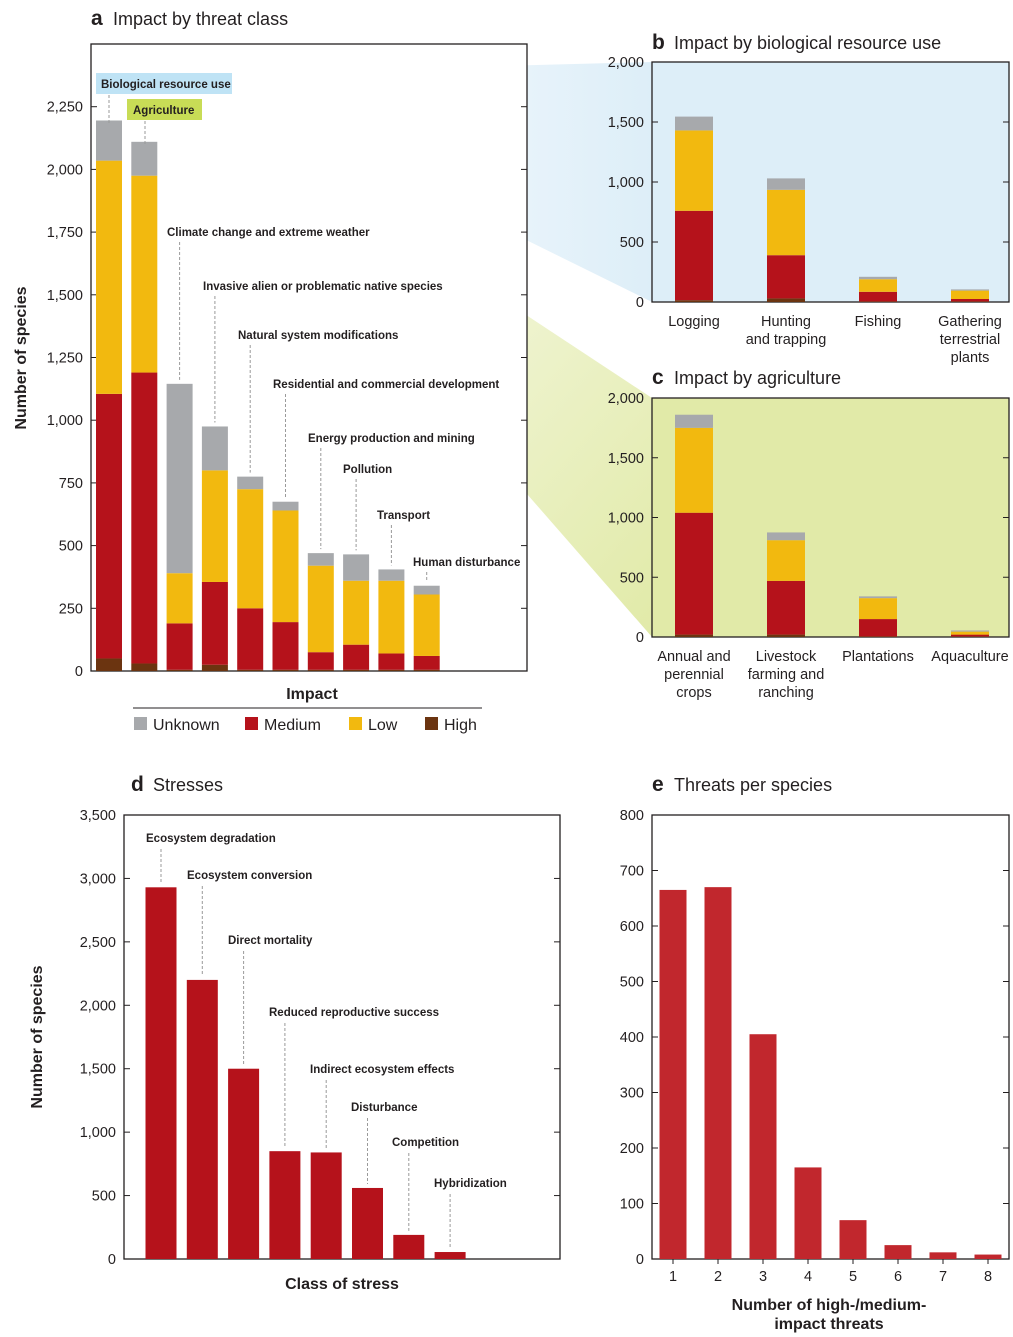  What do you see at coordinates (211, 839) in the screenshot?
I see `stress-class-label: Ecosystem degradation` at bounding box center [211, 839].